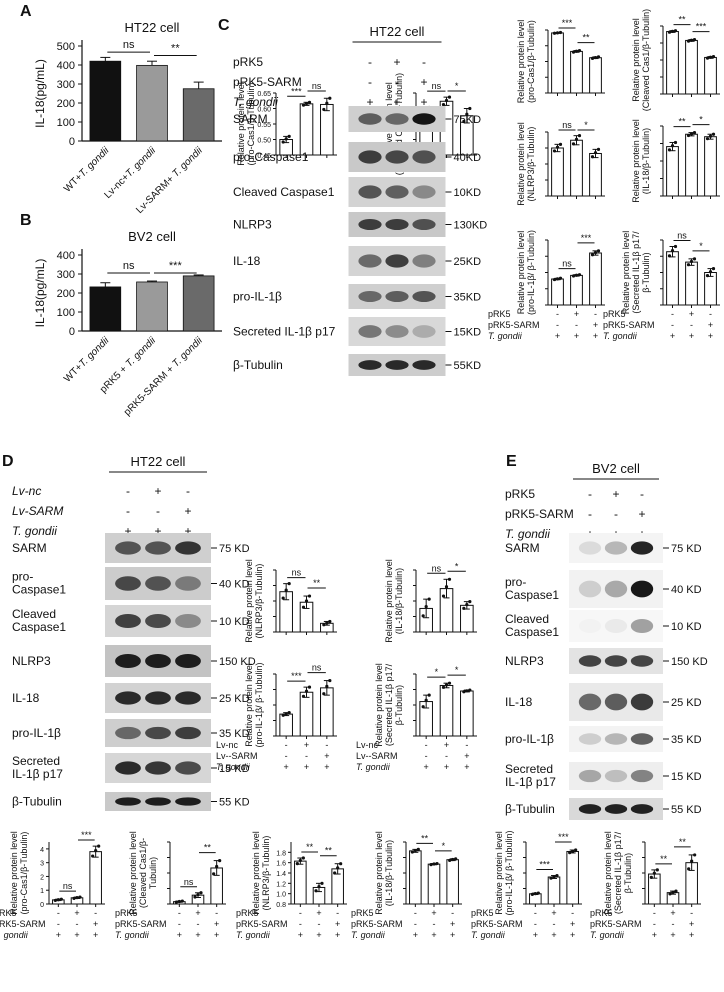  Describe the element at coordinates (234, 734) in the screenshot. I see `kd-label: 35 KD` at that location.